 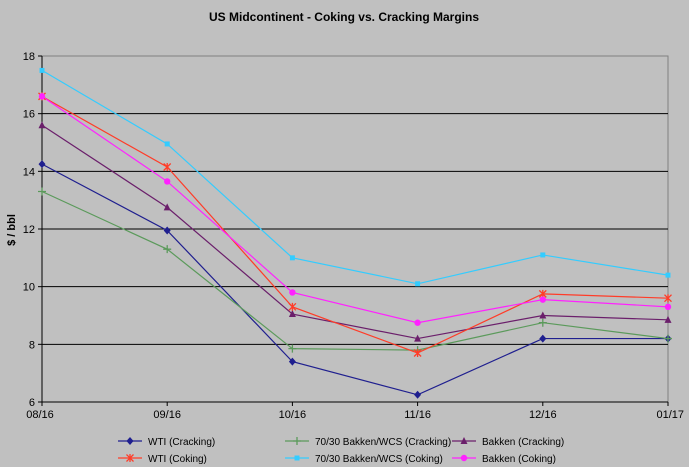 What do you see at coordinates (379, 459) in the screenshot?
I see `legend-label: 70/30 Bakken/WCS (Coking)` at bounding box center [379, 459].